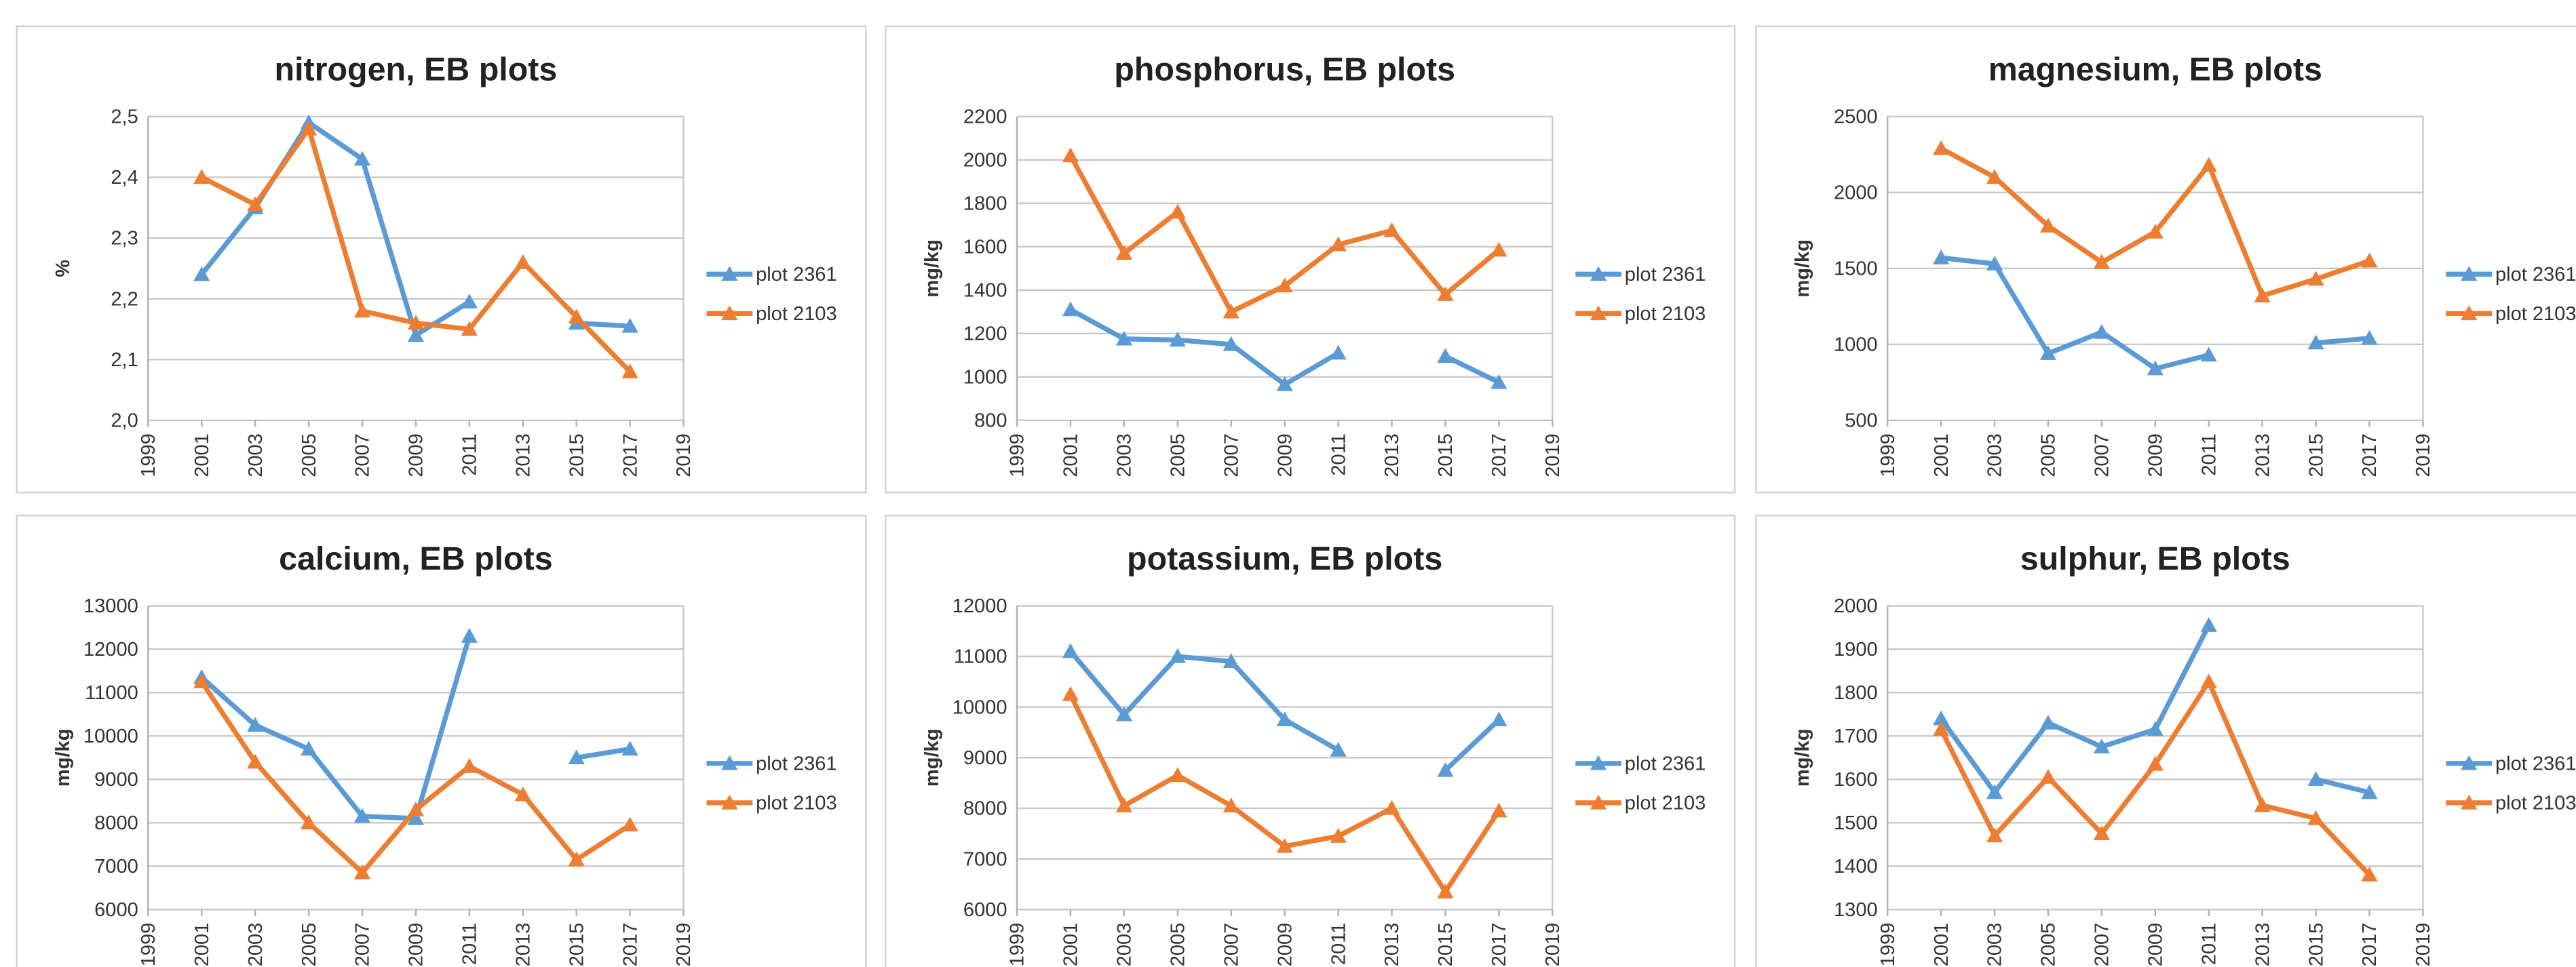  What do you see at coordinates (111, 693) in the screenshot?
I see `y-tick-label: 11000` at bounding box center [111, 693].